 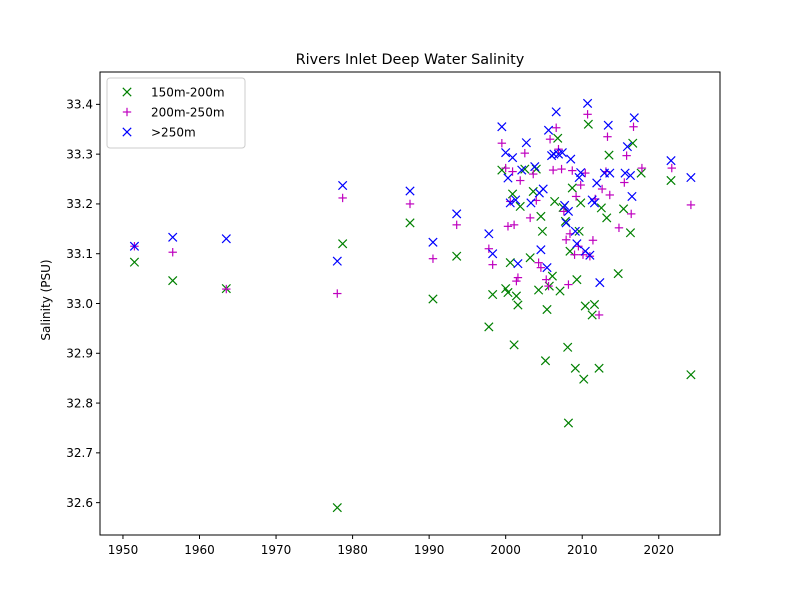 I want to click on legend-label-250m: >250m, so click(x=173, y=132).